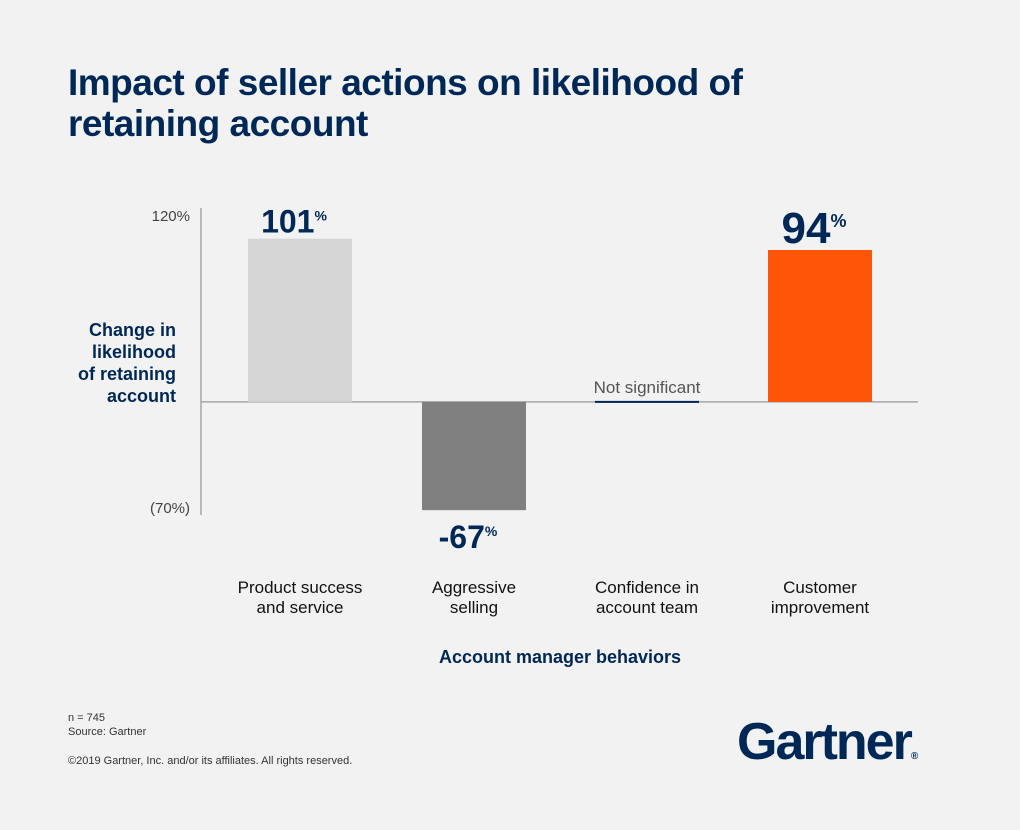 The height and width of the screenshot is (830, 1020). Describe the element at coordinates (647, 587) in the screenshot. I see `x-tick-label: Confidence in` at that location.